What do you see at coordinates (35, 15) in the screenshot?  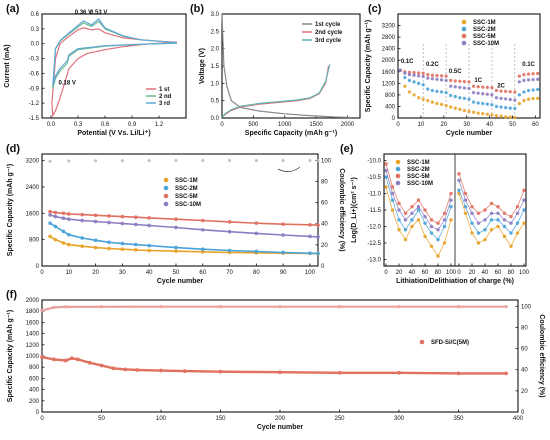 I see `a-ytick-label: 0.6` at bounding box center [35, 15].